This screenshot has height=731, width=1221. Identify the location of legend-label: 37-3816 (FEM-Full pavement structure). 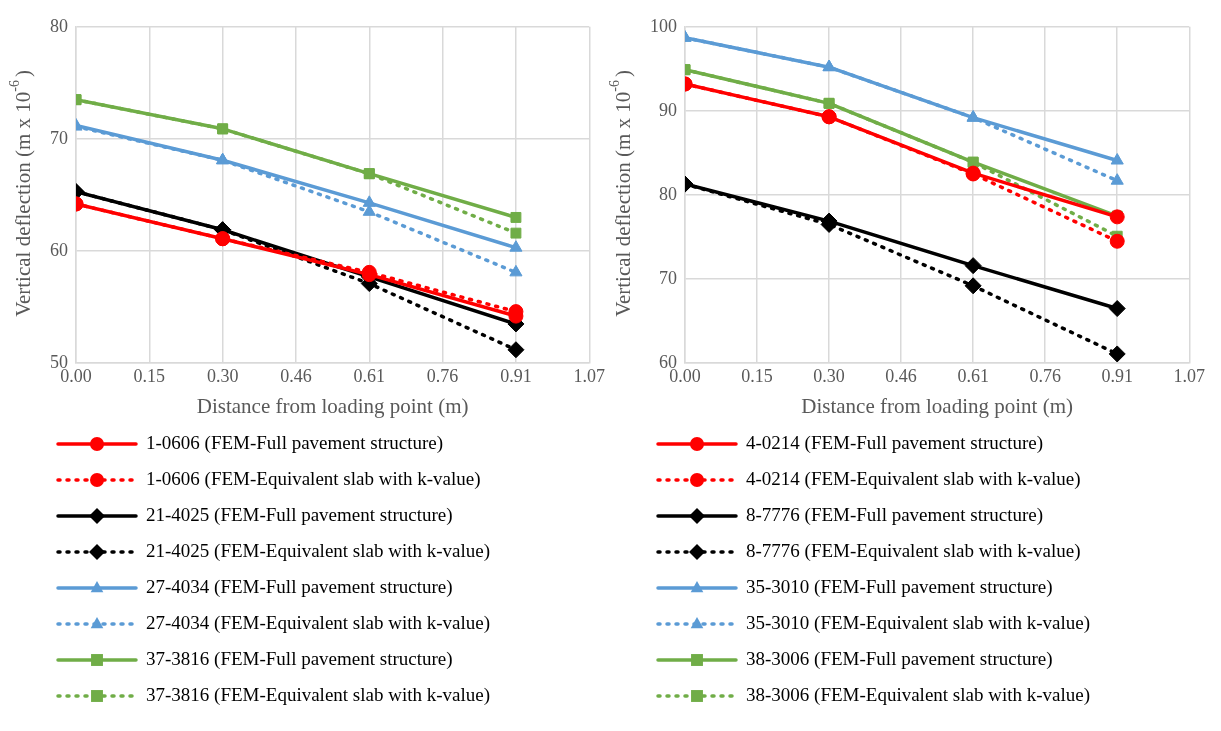
(299, 658).